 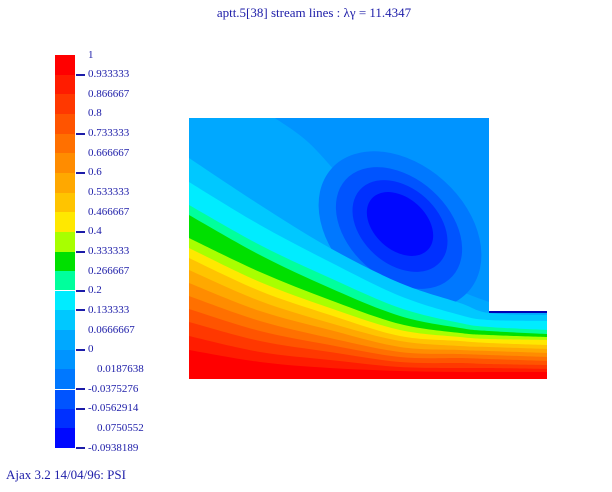 I want to click on colorbar-label: 0.866667, so click(x=109, y=93).